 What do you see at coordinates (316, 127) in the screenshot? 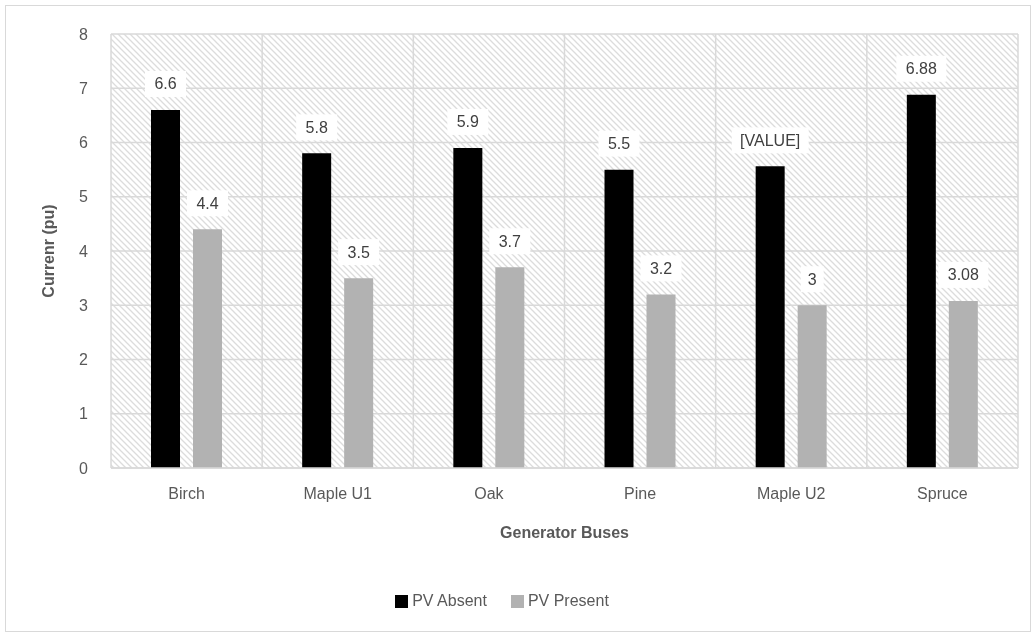
I see `data-label: 5.8` at bounding box center [316, 127].